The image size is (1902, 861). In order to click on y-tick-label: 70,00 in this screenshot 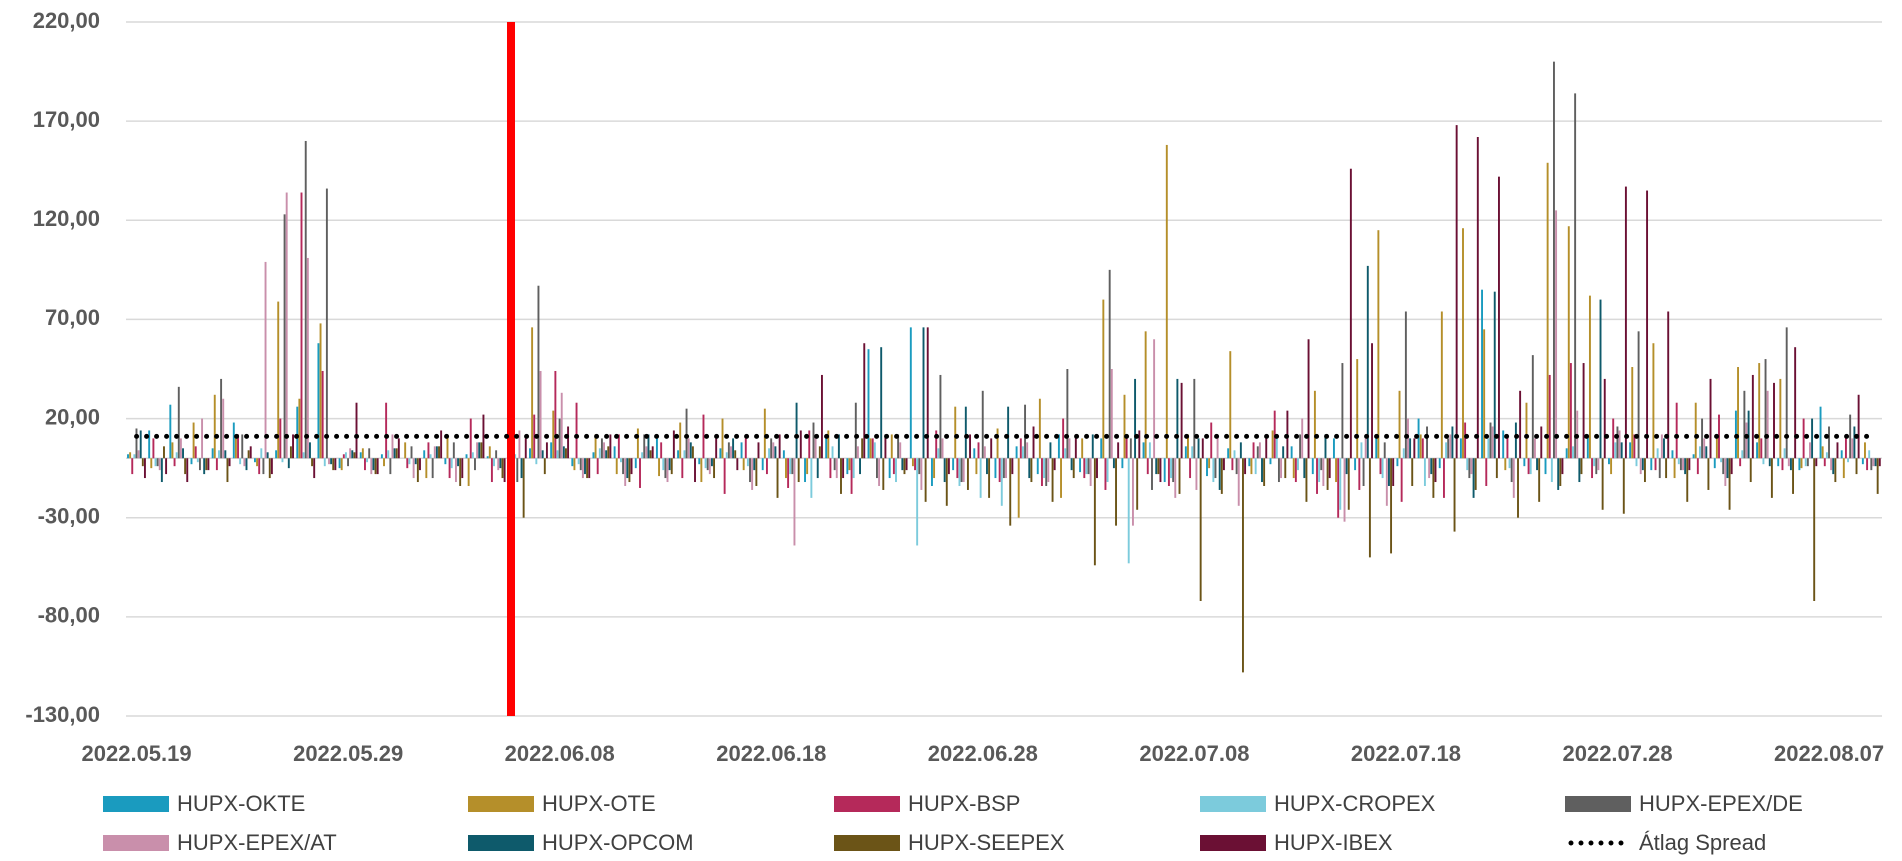, I will do `click(72, 317)`.